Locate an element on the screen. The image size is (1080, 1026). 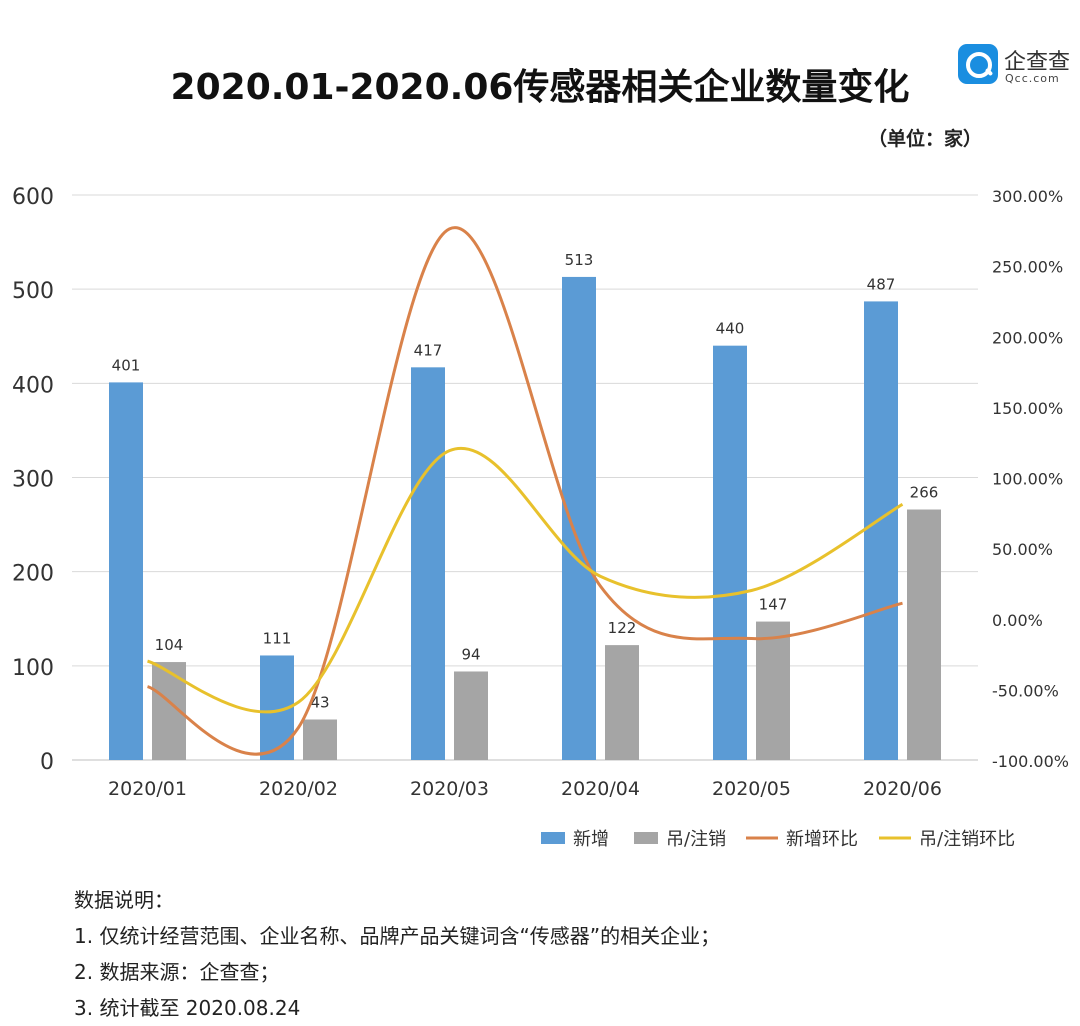
data-label-cancel: 147 is located at coordinates (773, 605).